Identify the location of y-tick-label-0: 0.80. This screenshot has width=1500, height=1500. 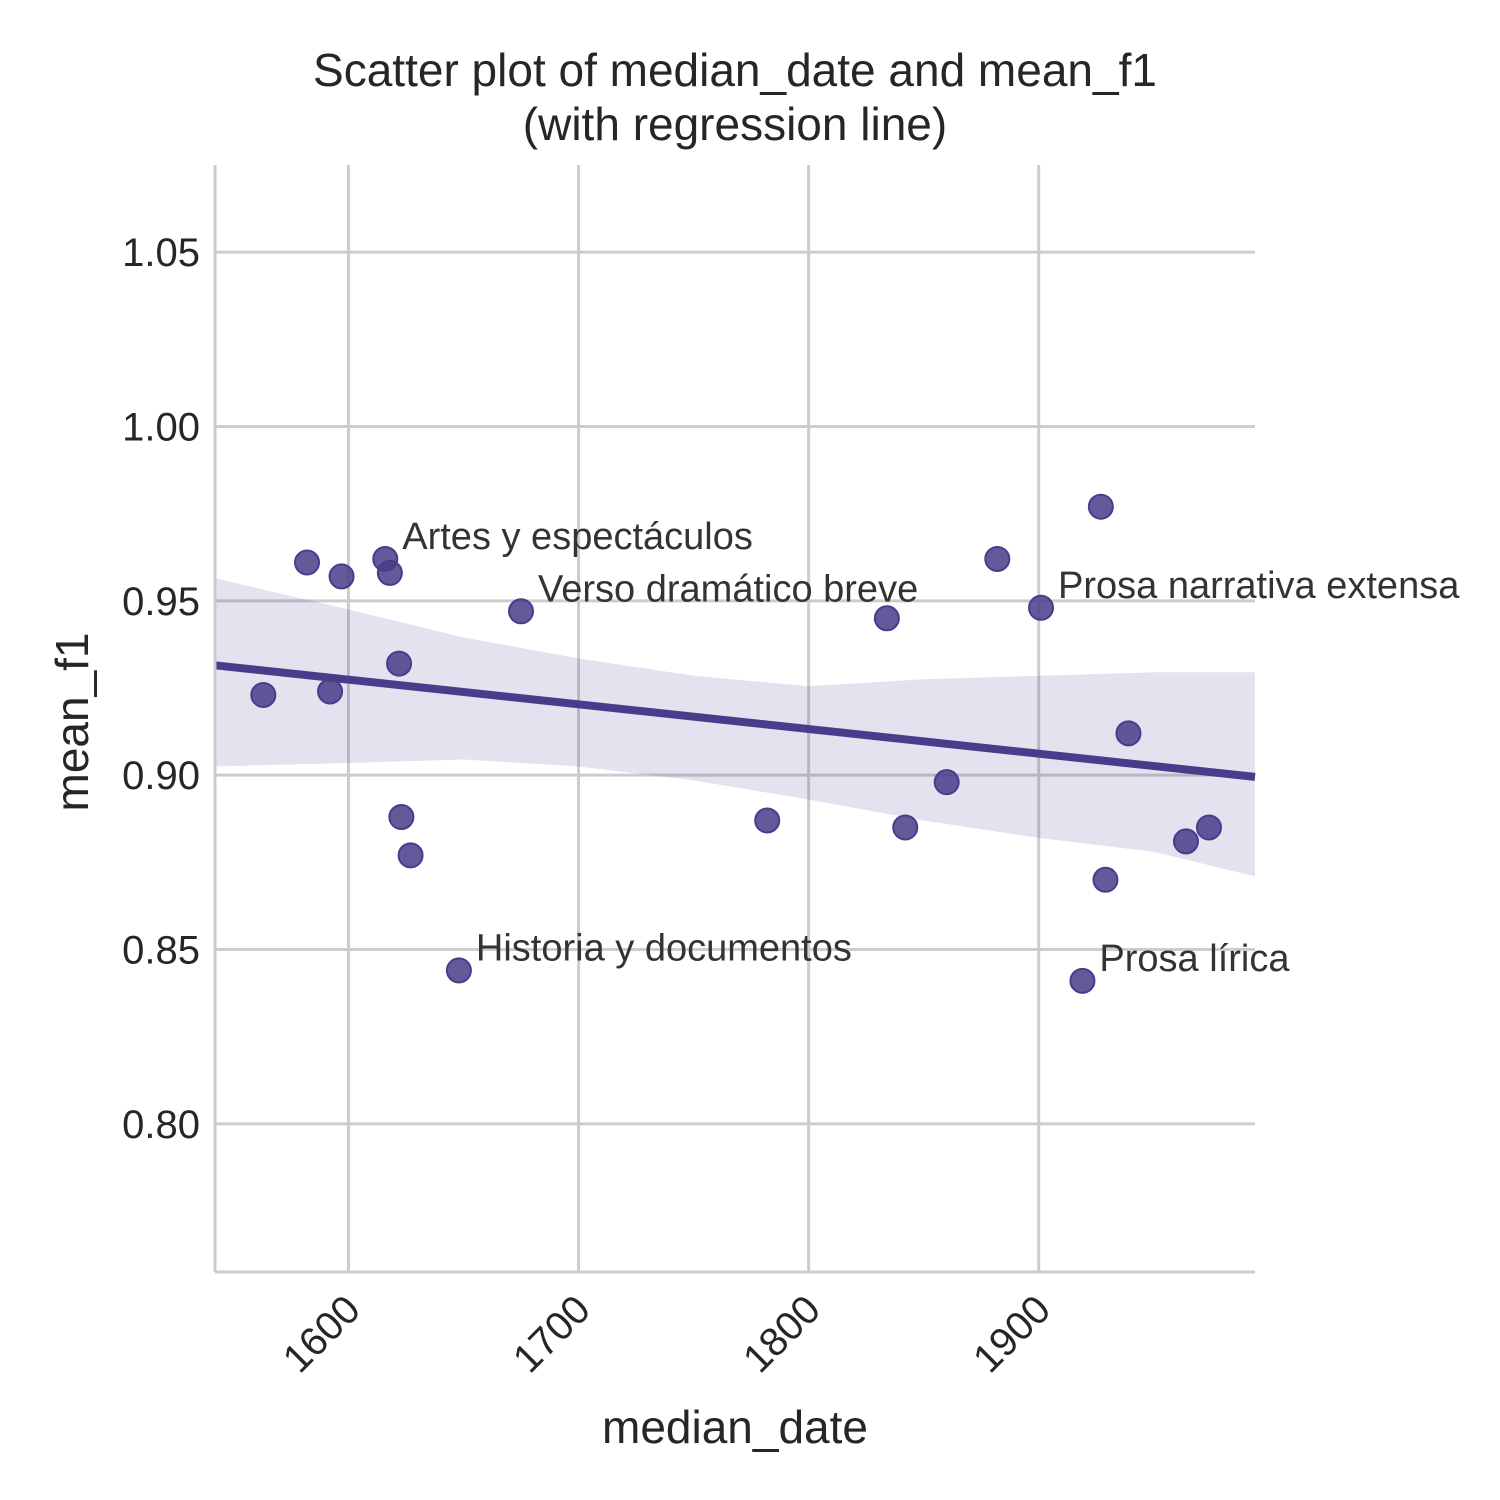
(161, 1125).